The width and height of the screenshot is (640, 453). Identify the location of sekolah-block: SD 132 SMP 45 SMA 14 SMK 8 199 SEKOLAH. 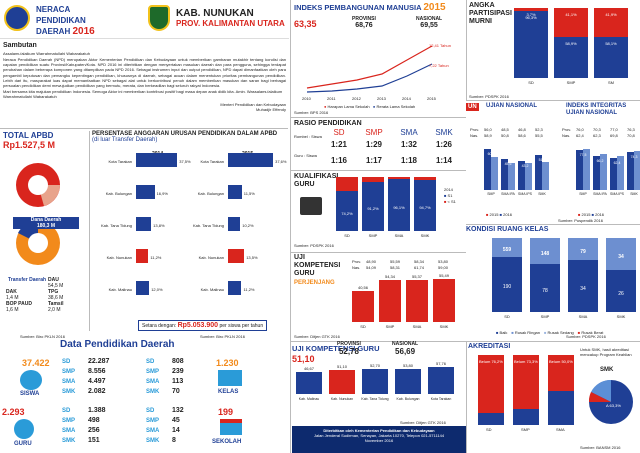
(216, 427).